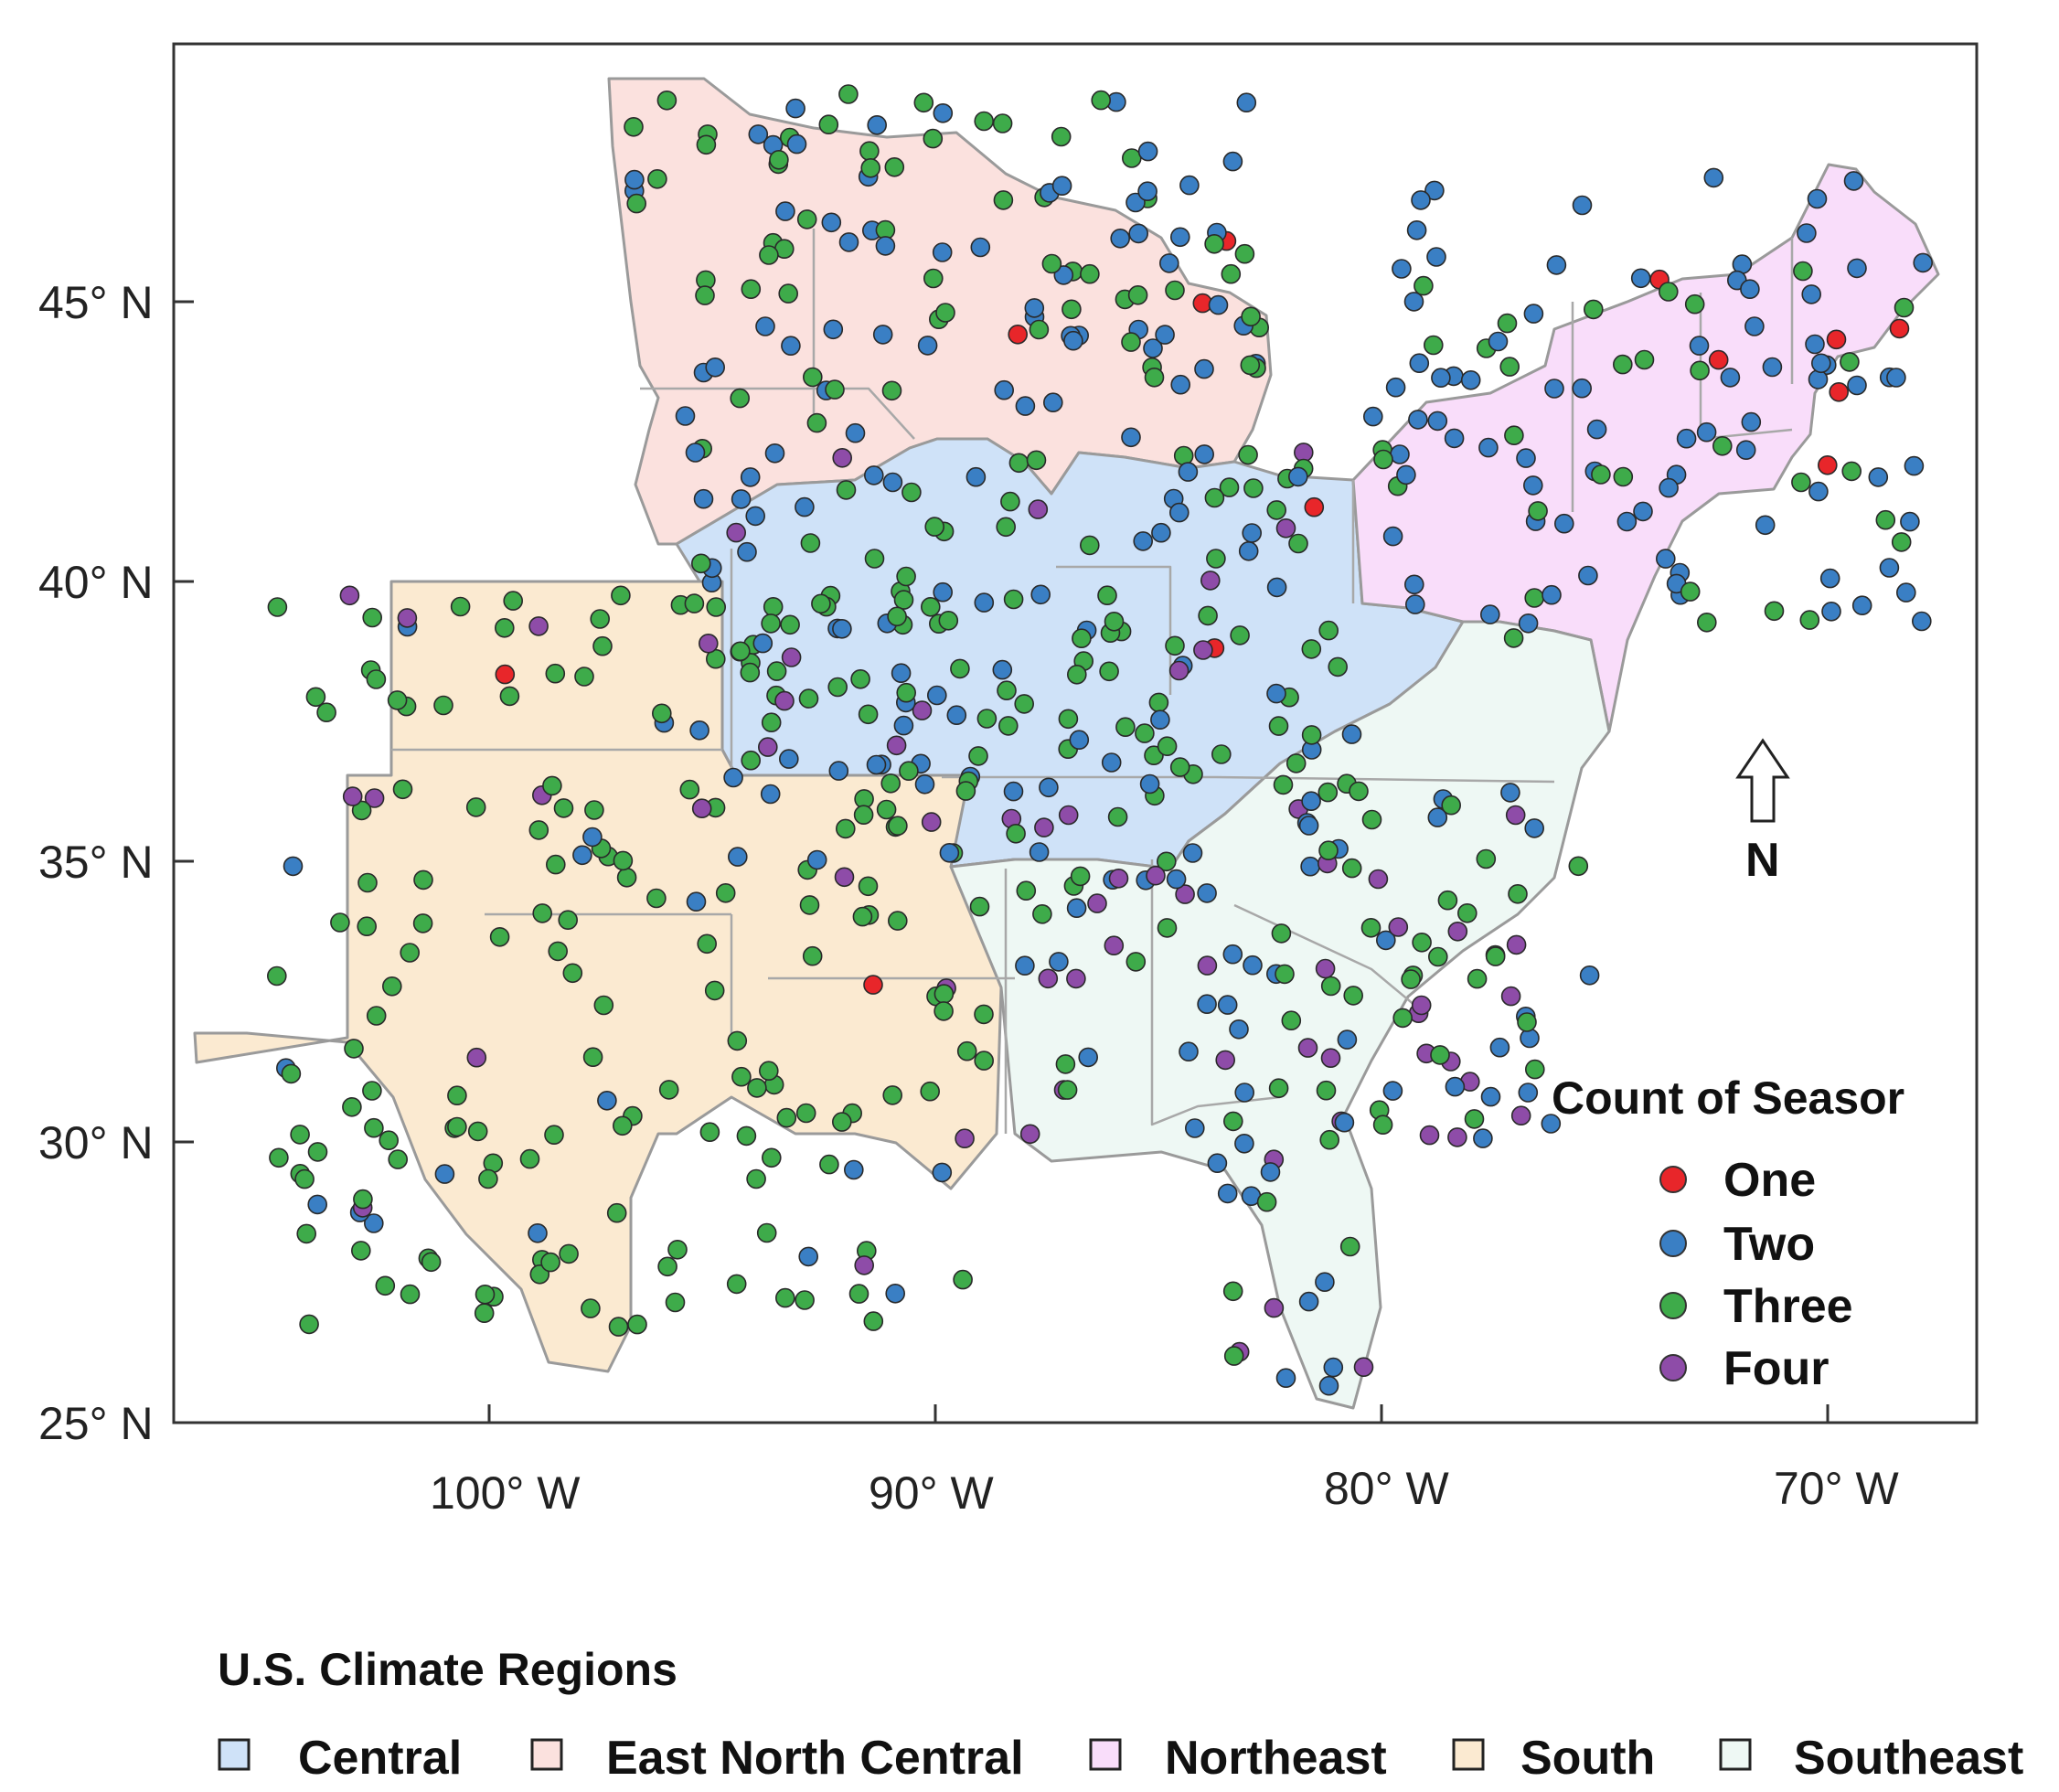  Describe the element at coordinates (1673, 1367) in the screenshot. I see `legend-swatch-four` at that location.